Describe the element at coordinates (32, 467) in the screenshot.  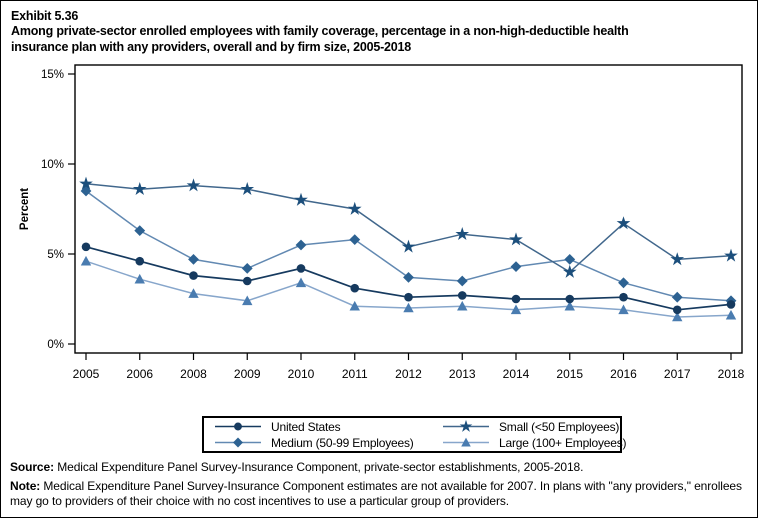
I see `source-label: Source:` at that location.